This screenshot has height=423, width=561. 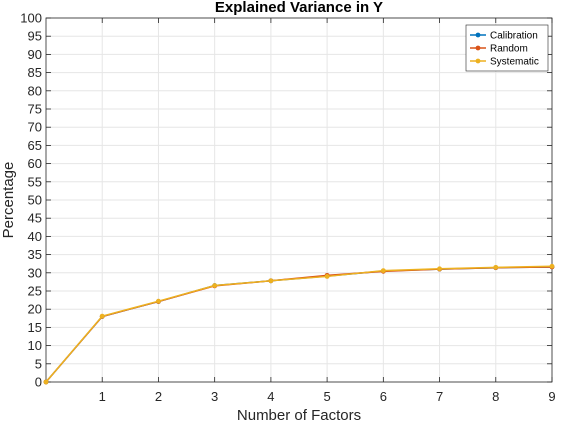 I want to click on legend-label-random: Random, so click(x=509, y=49).